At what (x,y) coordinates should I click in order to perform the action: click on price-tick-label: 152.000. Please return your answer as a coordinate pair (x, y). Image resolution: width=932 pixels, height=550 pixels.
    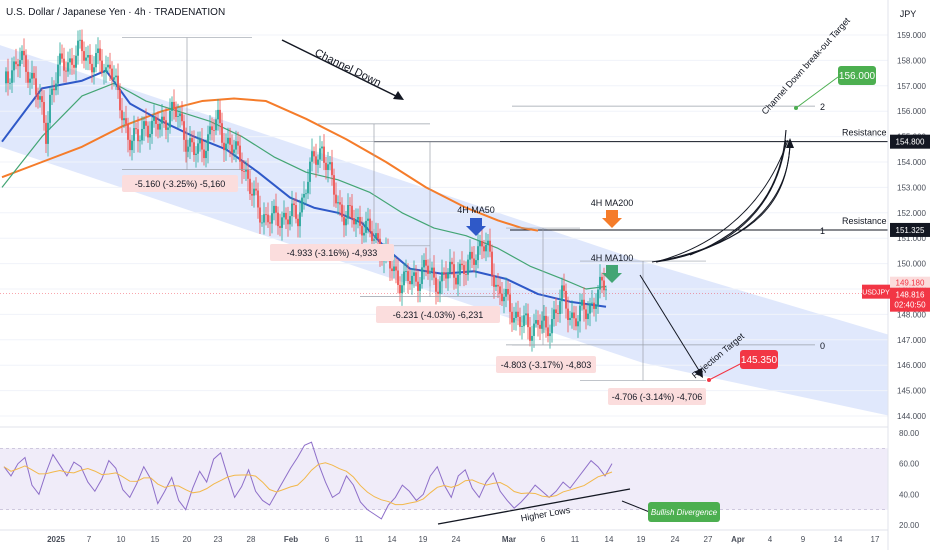
    Looking at the image, I should click on (911, 213).